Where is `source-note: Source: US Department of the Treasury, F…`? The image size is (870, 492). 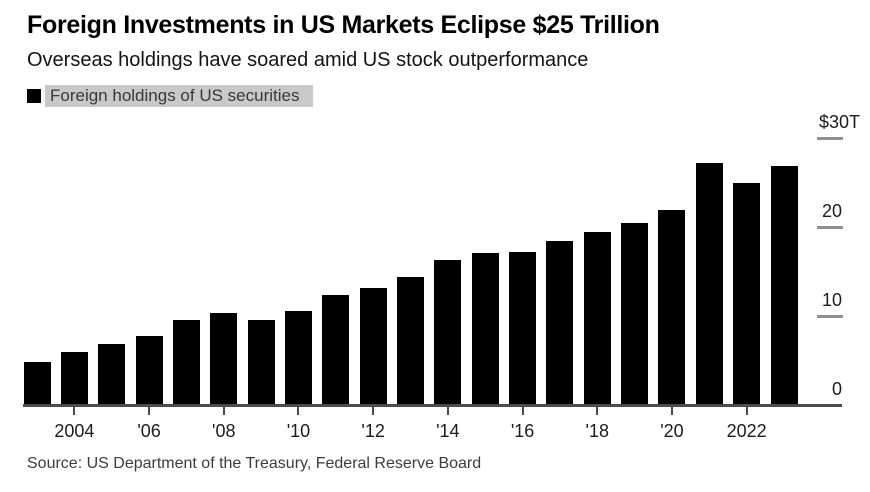
source-note: Source: US Department of the Treasury, F… is located at coordinates (254, 463).